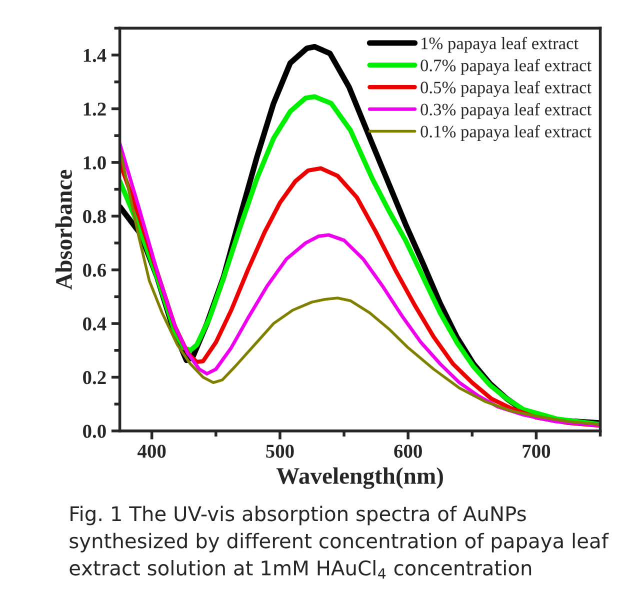  I want to click on caption: Fig. 1 The UV-vis absorption spectra of AuNPs synthesized by different concentration of papaya leaf extract solution at 1mM HAuCl$_{4}$ concentration, so click(339, 542).